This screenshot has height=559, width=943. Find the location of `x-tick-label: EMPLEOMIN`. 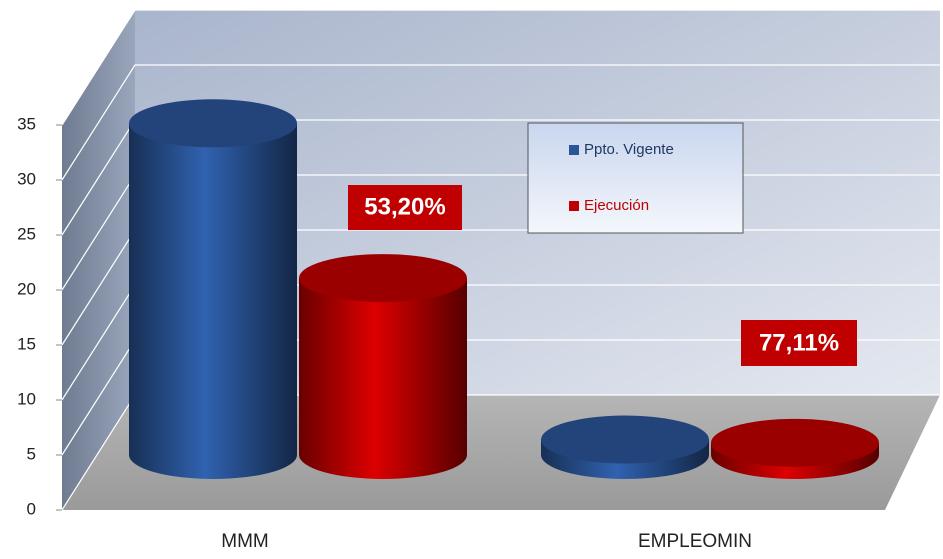

x-tick-label: EMPLEOMIN is located at coordinates (695, 541).